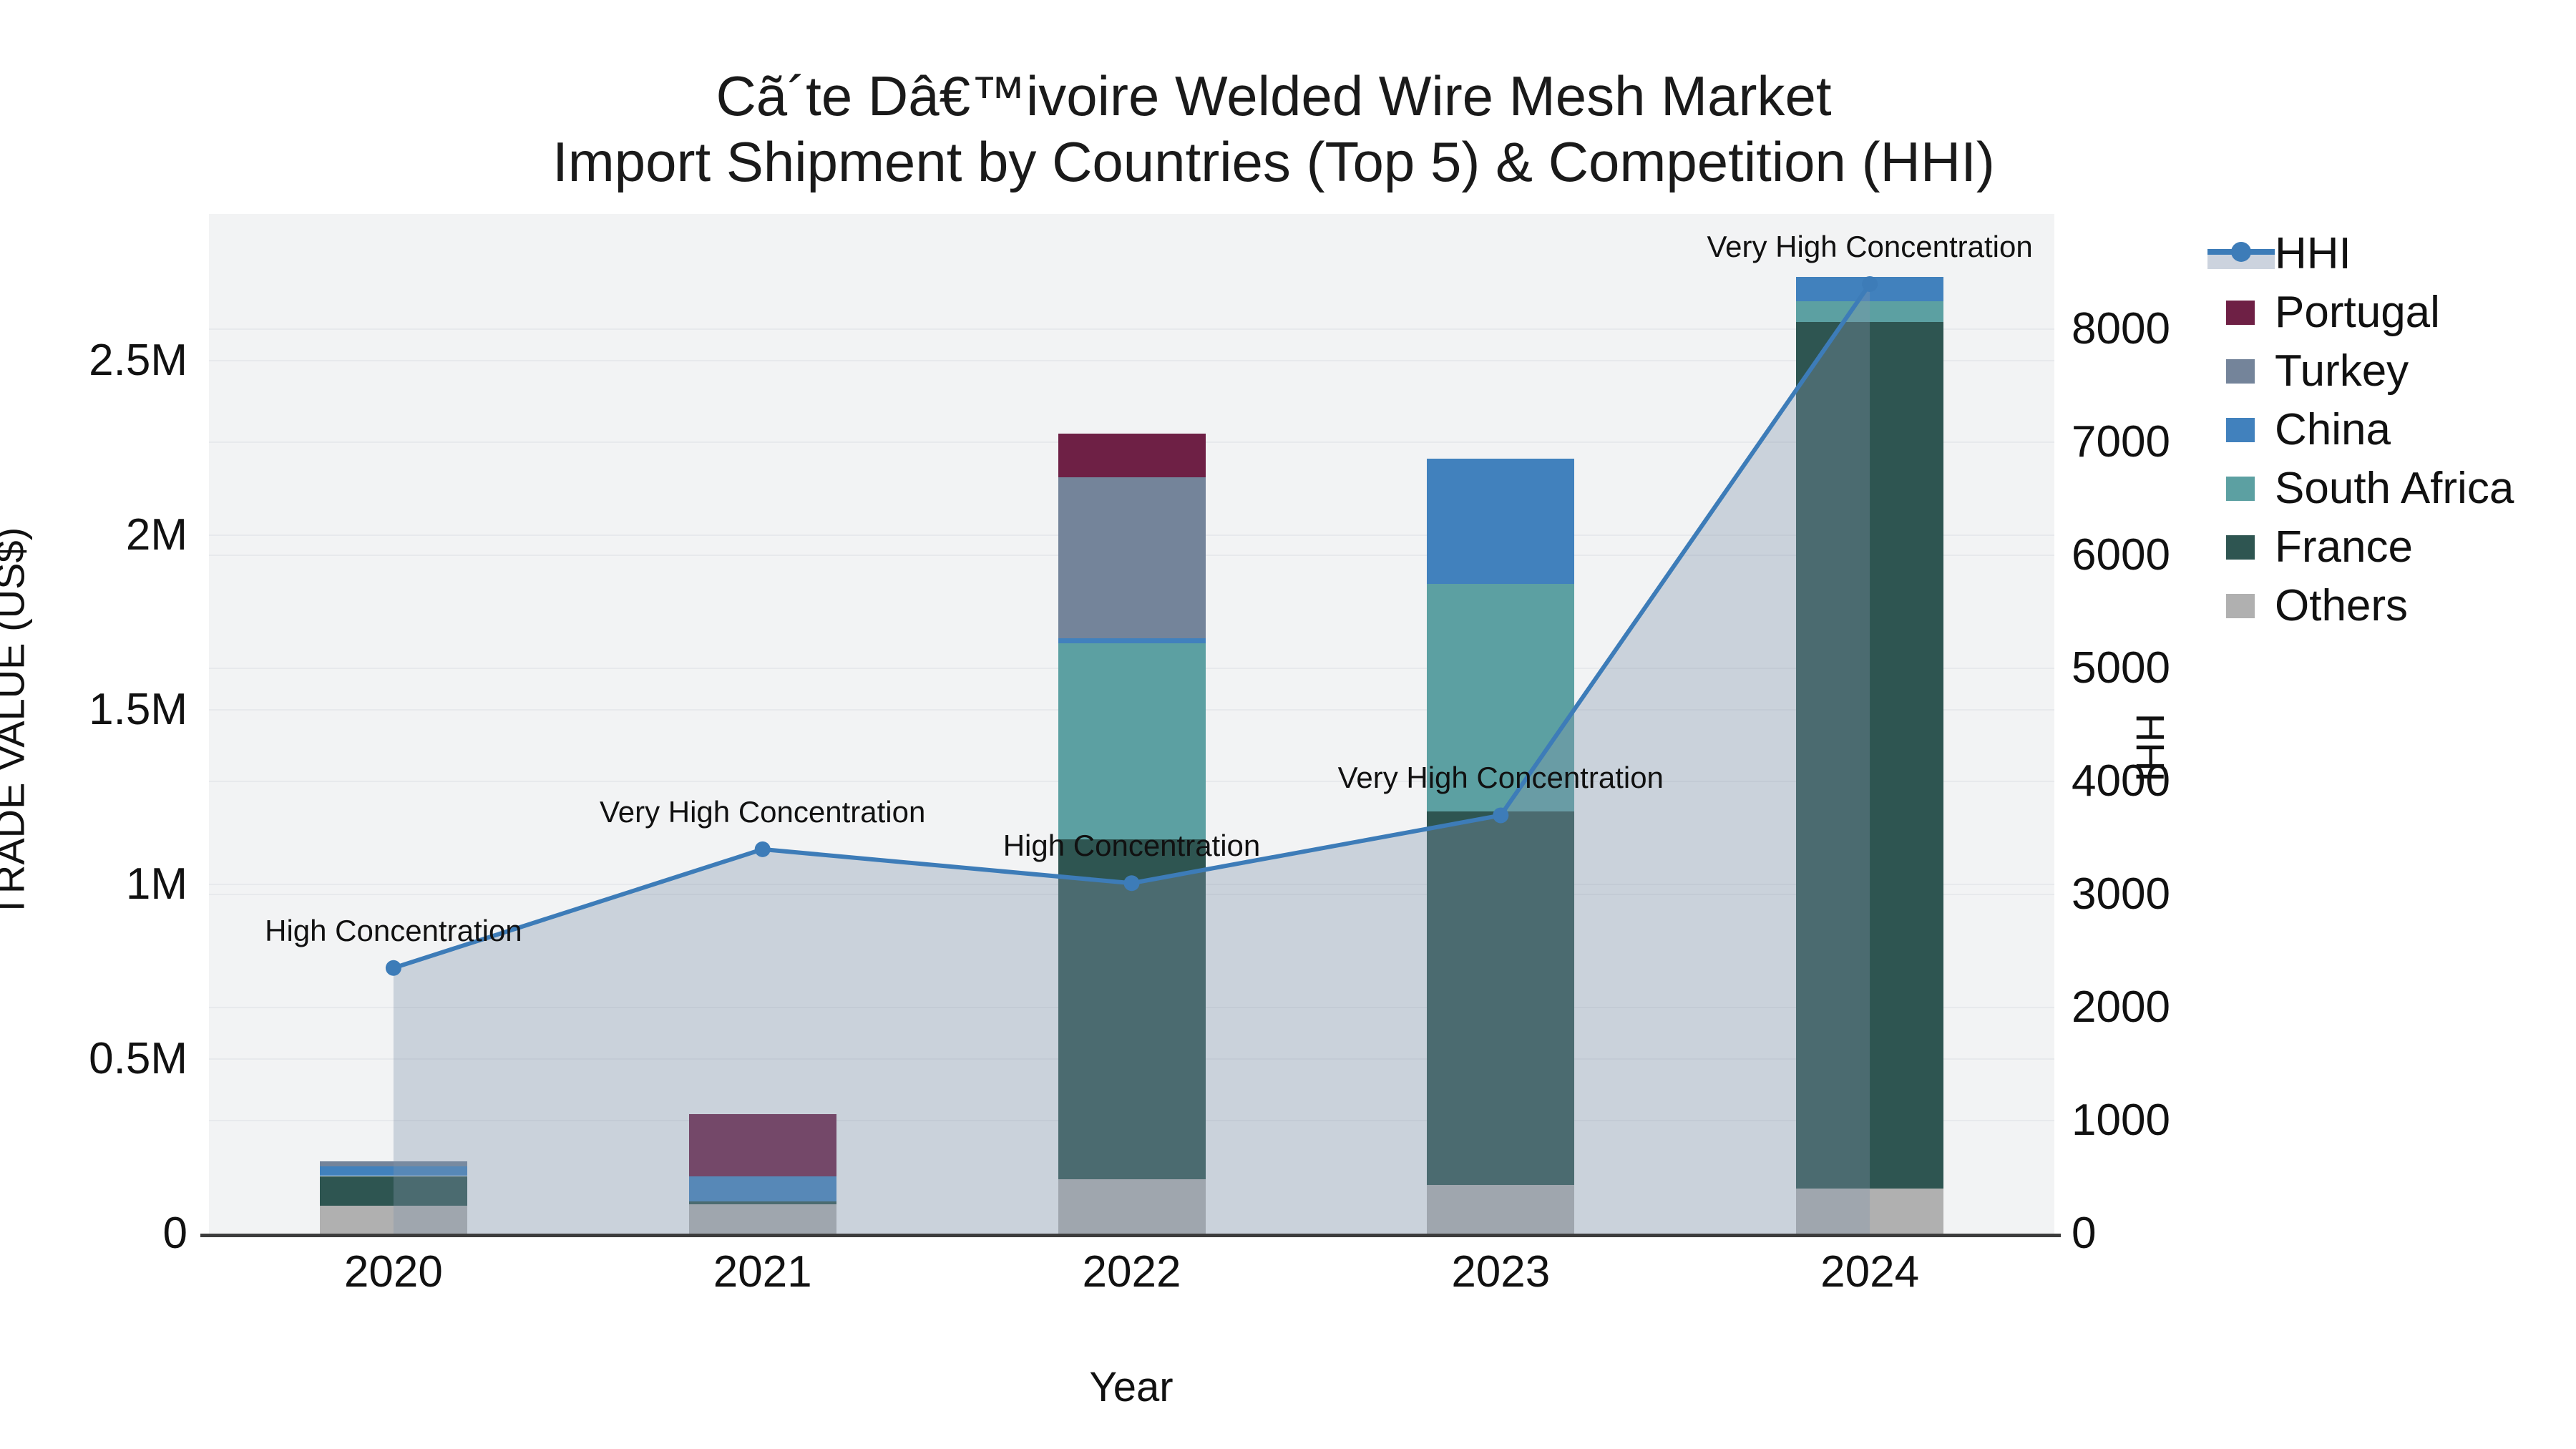  I want to click on bar-segment-2020-others, so click(393, 1219).